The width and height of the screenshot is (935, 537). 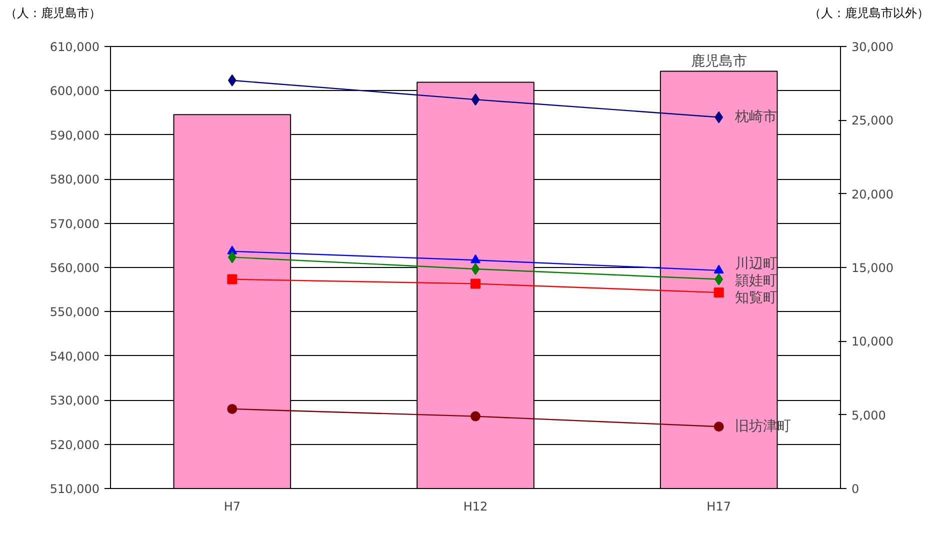 I want to click on series-label: 鹿児島市, so click(x=718, y=61).